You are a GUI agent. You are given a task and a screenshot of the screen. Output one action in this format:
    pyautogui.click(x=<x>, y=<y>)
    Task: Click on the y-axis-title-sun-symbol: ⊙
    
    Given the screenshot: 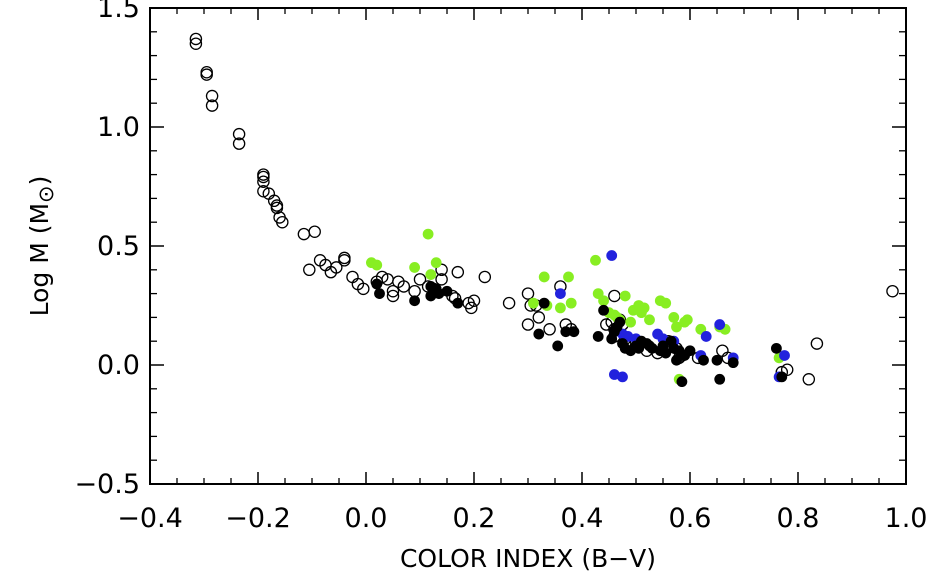 What is the action you would take?
    pyautogui.click(x=46, y=194)
    